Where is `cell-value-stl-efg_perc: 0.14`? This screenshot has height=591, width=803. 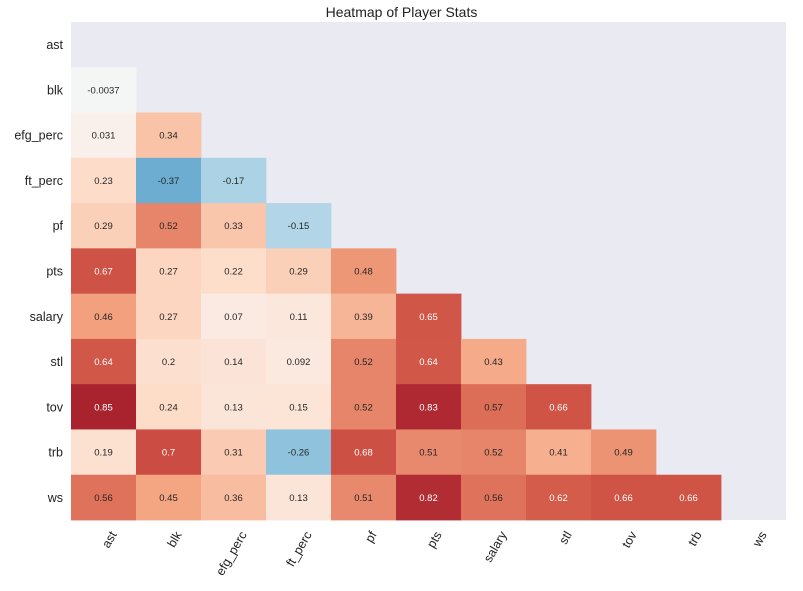
cell-value-stl-efg_perc: 0.14 is located at coordinates (233, 362).